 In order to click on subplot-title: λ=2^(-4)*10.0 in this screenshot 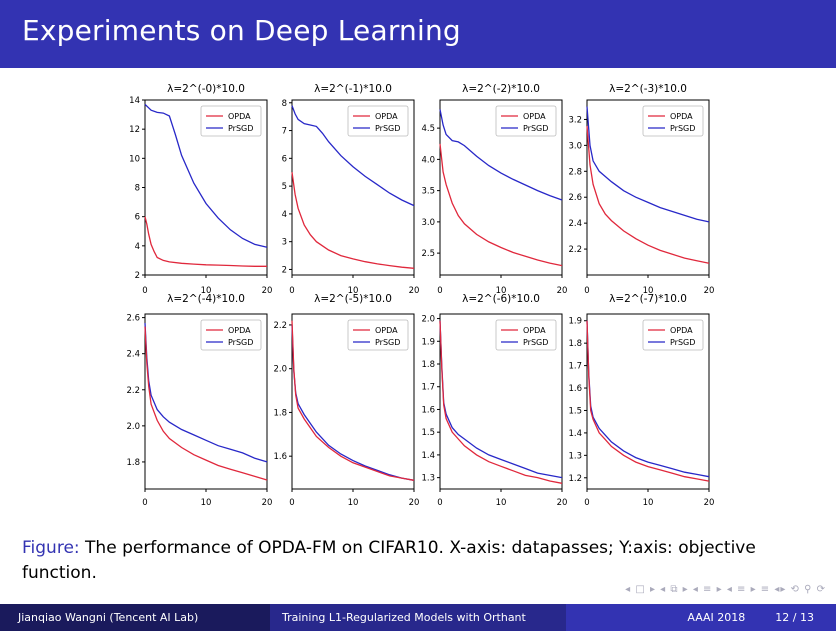, I will do `click(206, 299)`.